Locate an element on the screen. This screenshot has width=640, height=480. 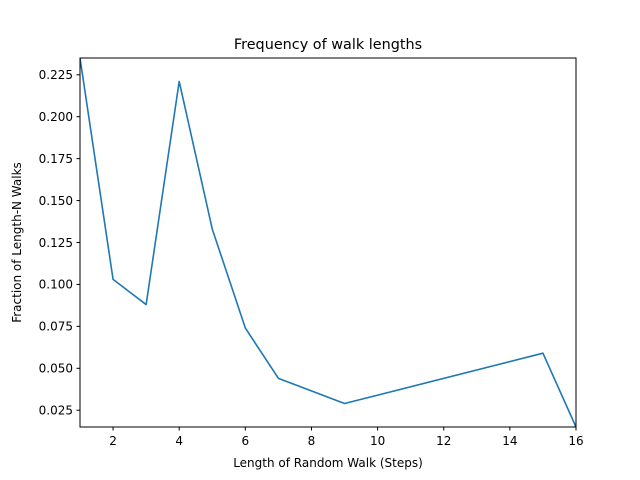
x-tick-label: 12 is located at coordinates (443, 441).